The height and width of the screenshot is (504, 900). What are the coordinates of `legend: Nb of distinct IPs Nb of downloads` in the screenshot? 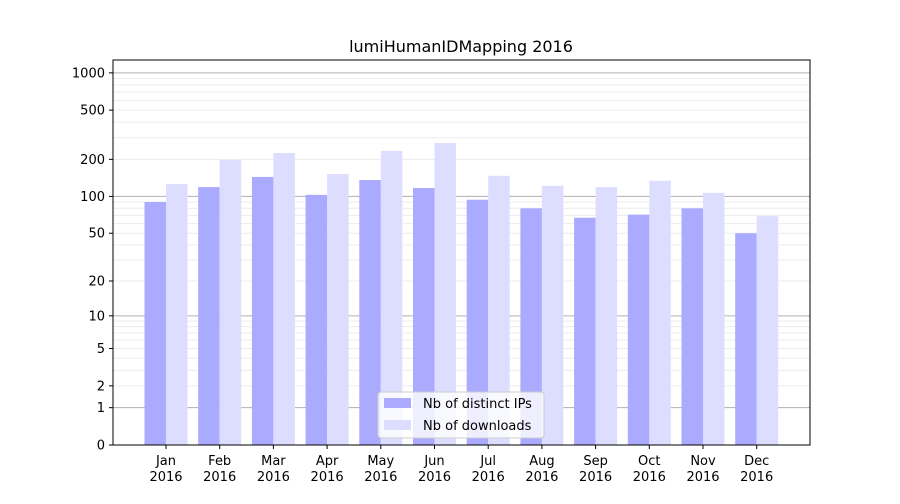 It's located at (461, 415).